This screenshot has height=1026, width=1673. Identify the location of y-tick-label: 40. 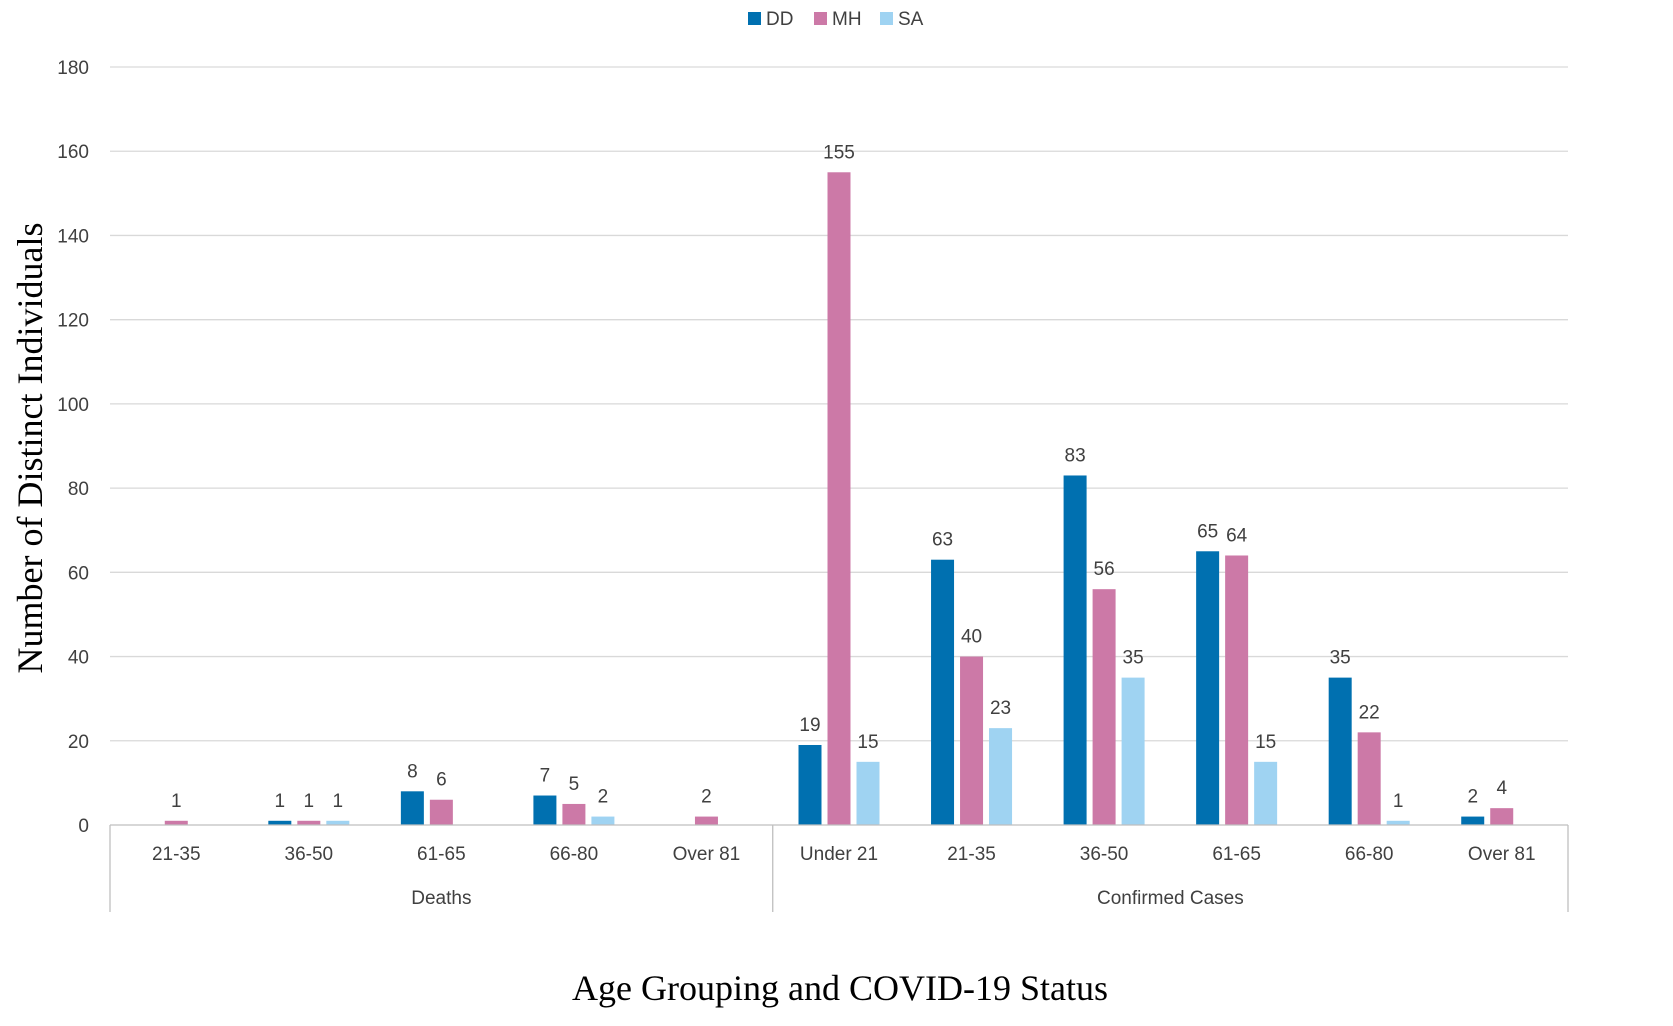
(78, 658).